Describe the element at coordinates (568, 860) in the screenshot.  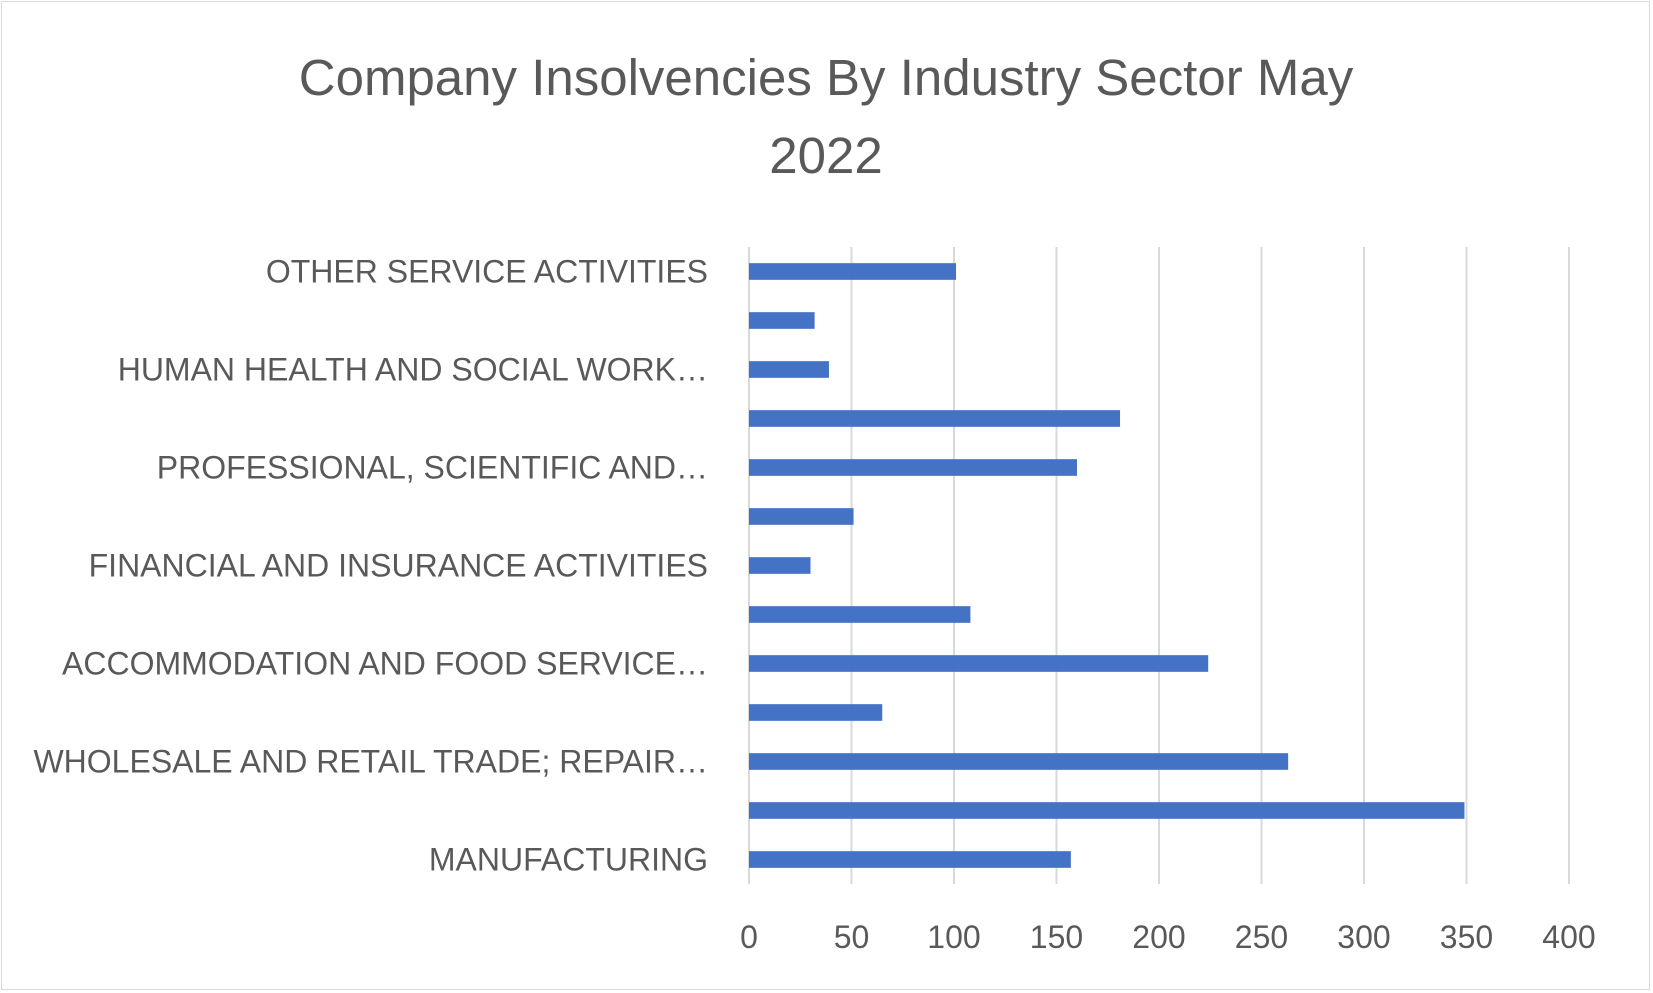
I see `category-label: MANUFACTURING` at that location.